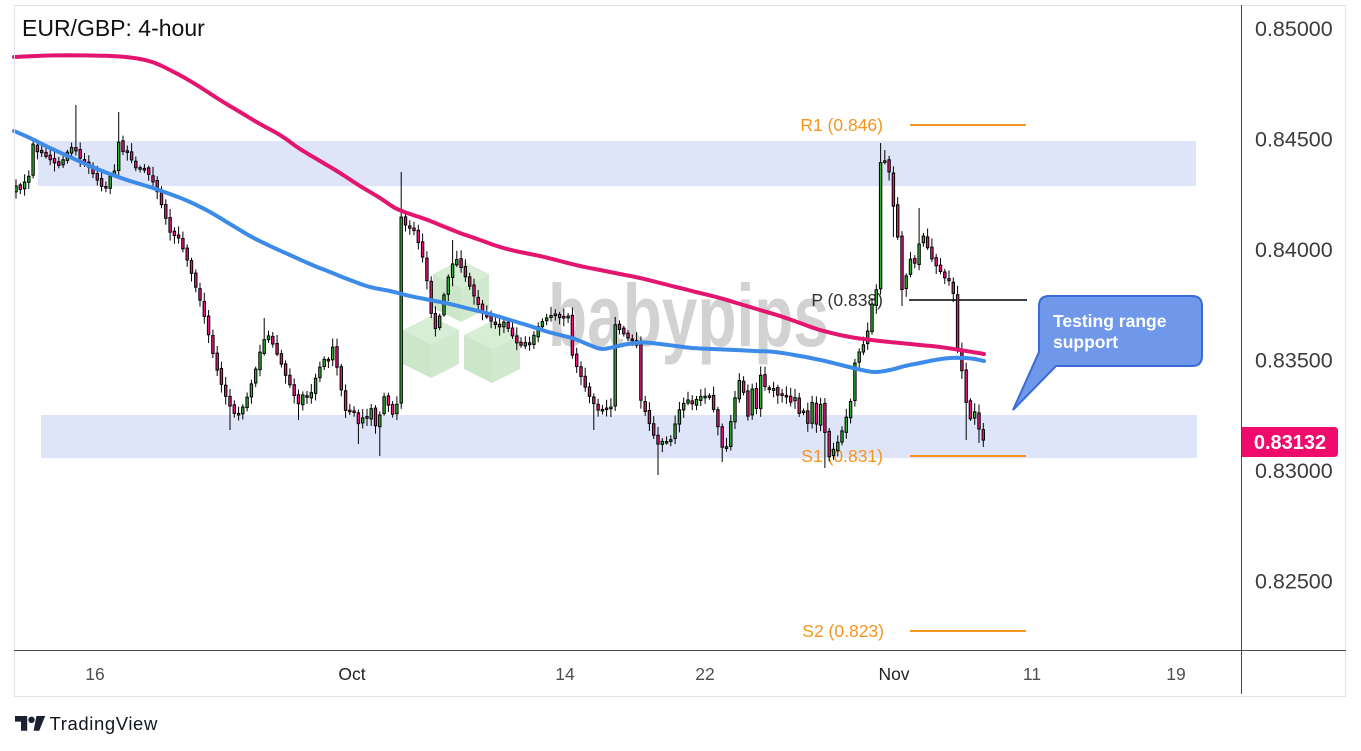 The height and width of the screenshot is (751, 1361). Describe the element at coordinates (704, 674) in the screenshot. I see `svg-text: 22` at that location.